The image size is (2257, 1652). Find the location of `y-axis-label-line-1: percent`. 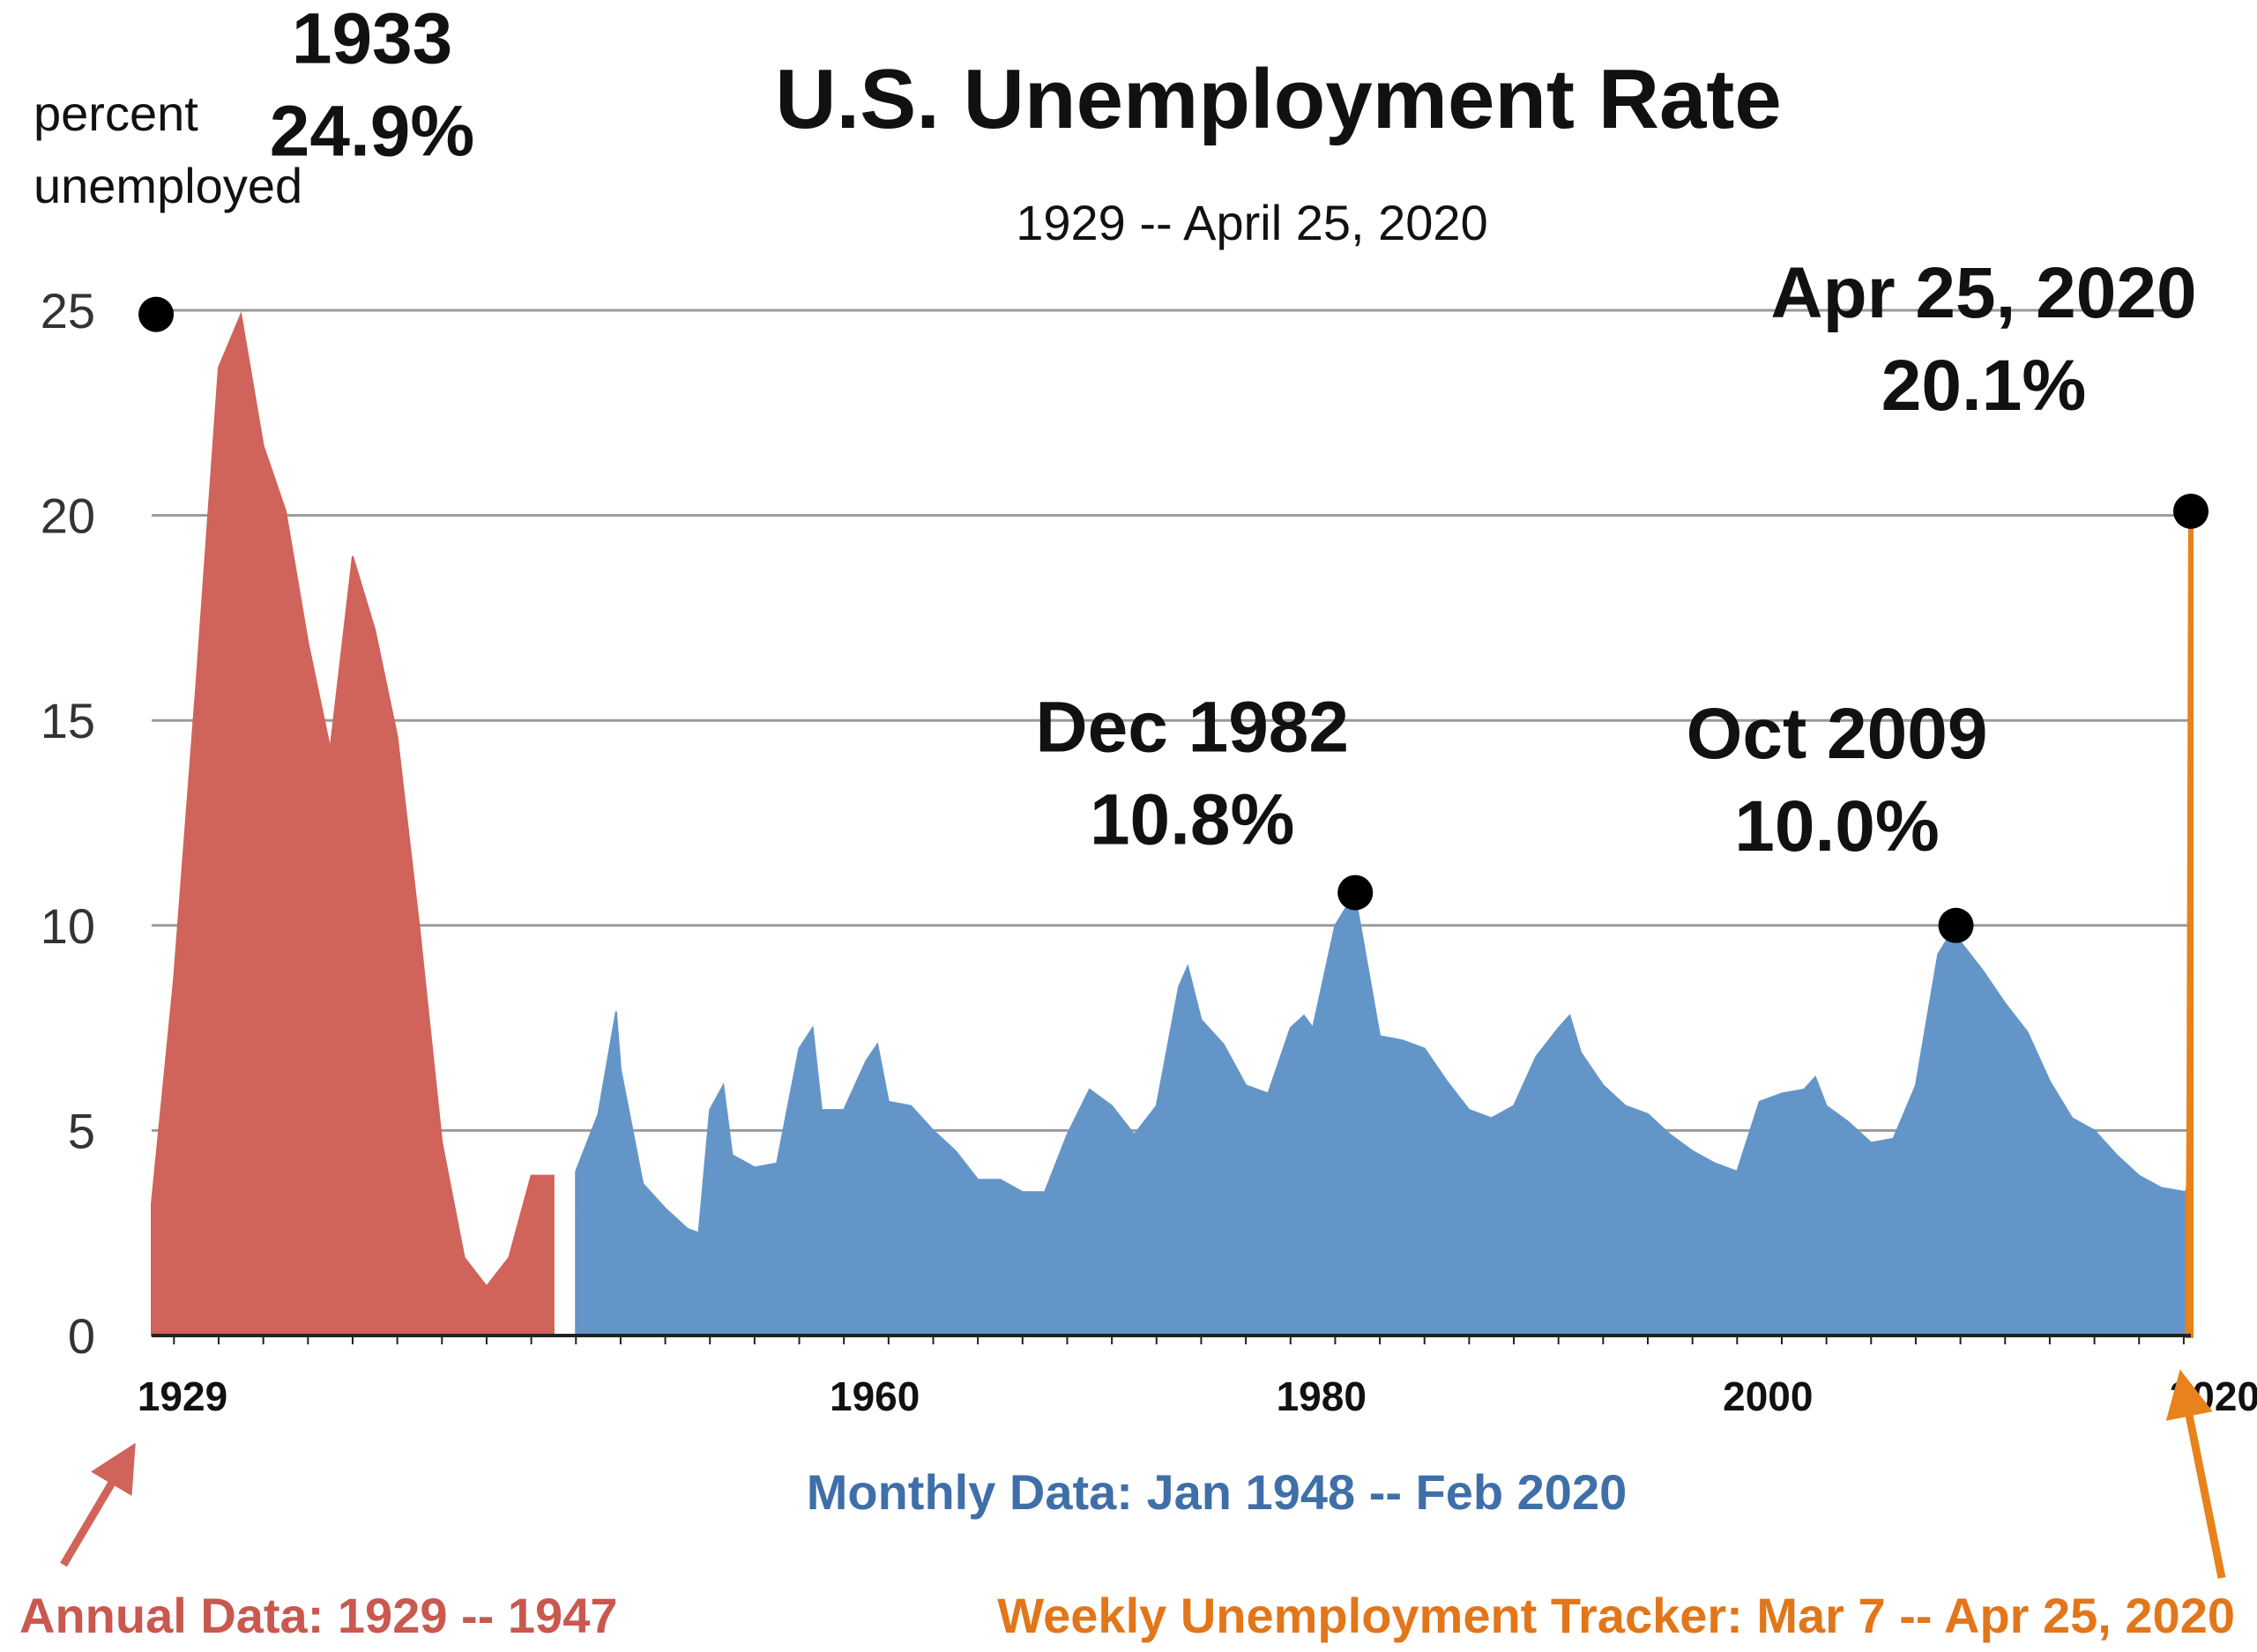

y-axis-label-line-1: percent is located at coordinates (116, 113).